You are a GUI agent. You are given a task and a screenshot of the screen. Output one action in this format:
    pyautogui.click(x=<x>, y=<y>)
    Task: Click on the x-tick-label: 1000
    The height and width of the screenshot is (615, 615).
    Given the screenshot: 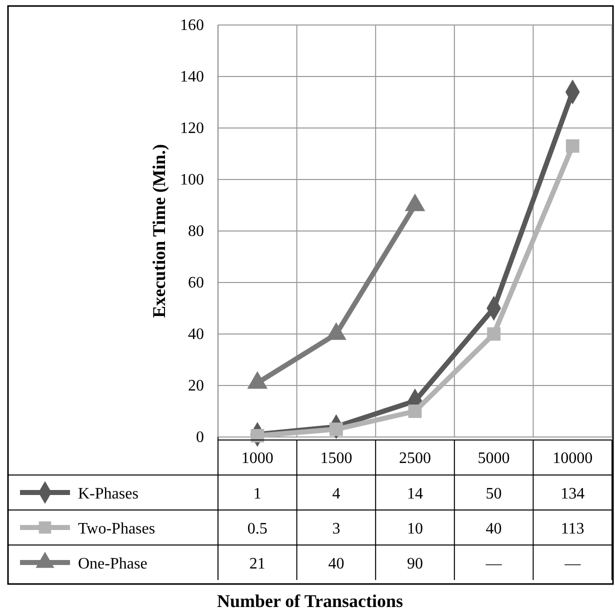 What is the action you would take?
    pyautogui.click(x=257, y=458)
    